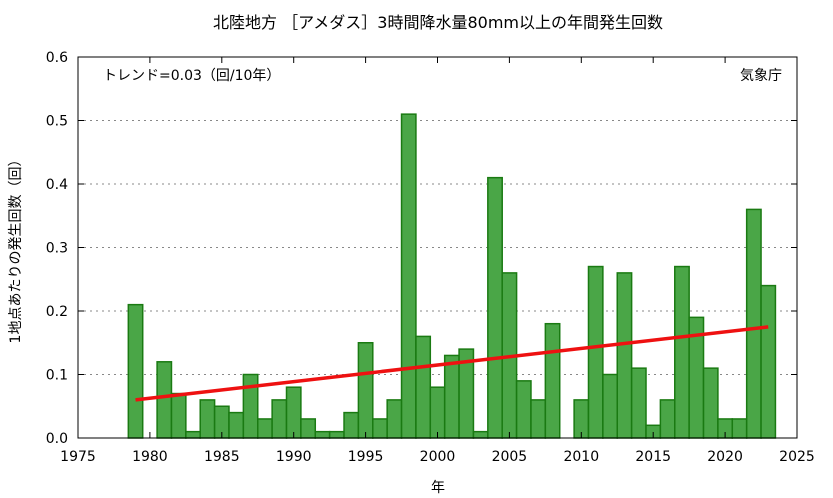  Describe the element at coordinates (16, 248) in the screenshot. I see `y-axis-label: 1地点あたりの発生回数（回）` at that location.